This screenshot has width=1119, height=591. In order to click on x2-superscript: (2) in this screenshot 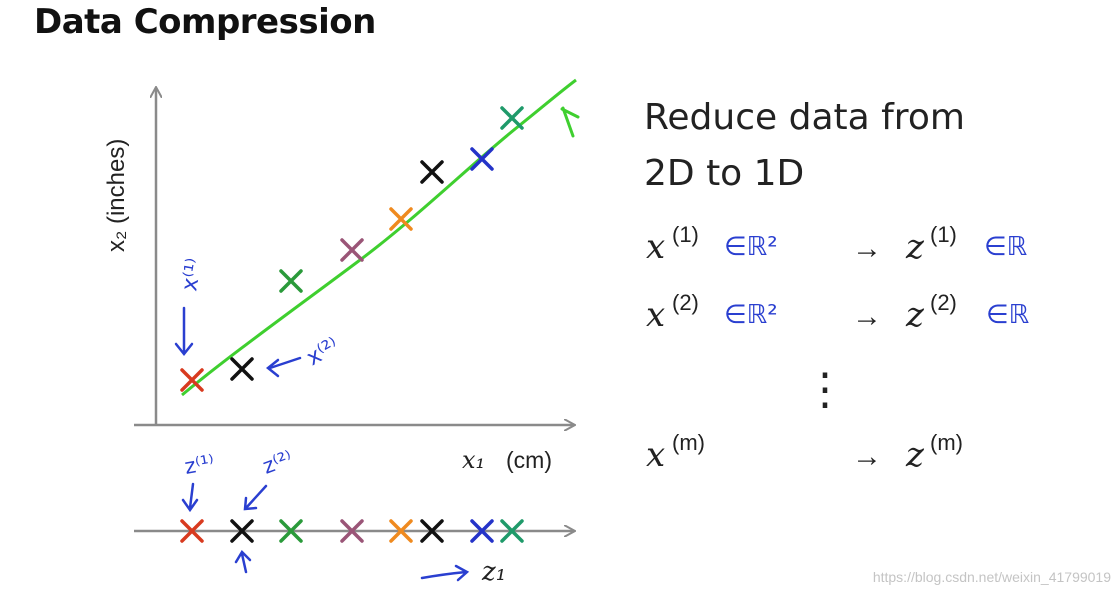, I will do `click(685, 302)`.